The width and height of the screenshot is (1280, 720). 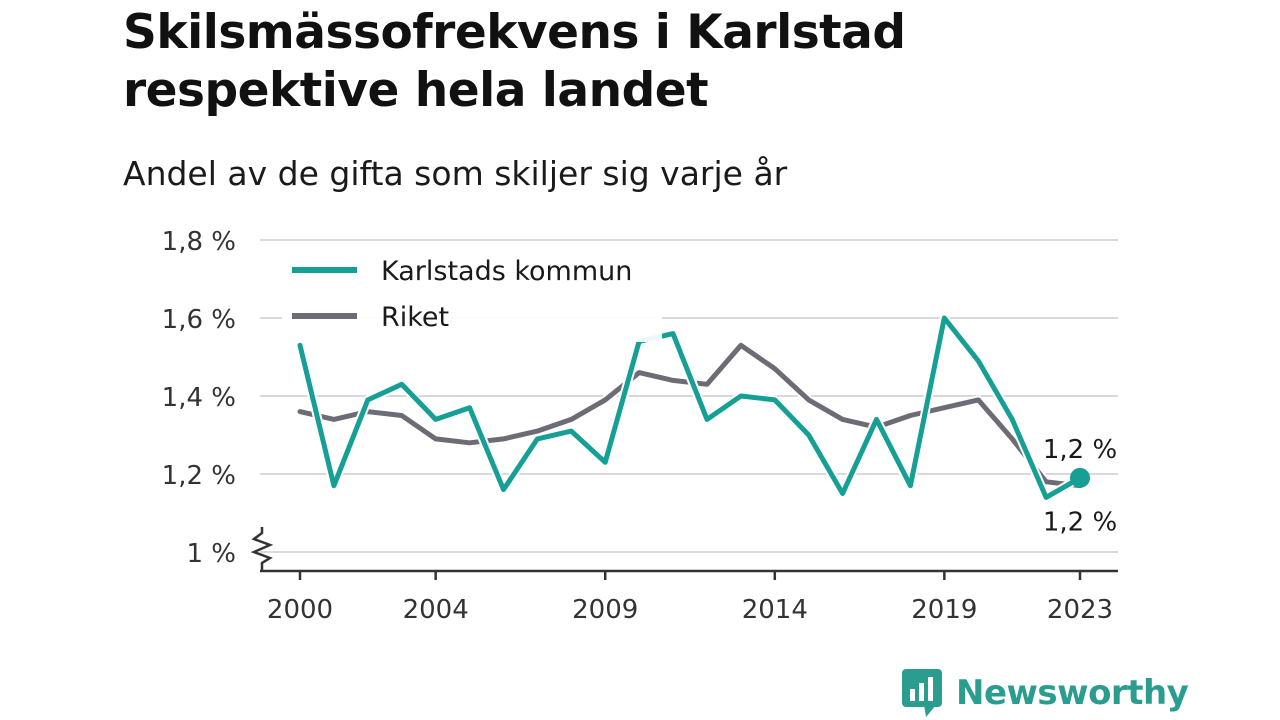 I want to click on x-tick-label: 2019, so click(x=944, y=610).